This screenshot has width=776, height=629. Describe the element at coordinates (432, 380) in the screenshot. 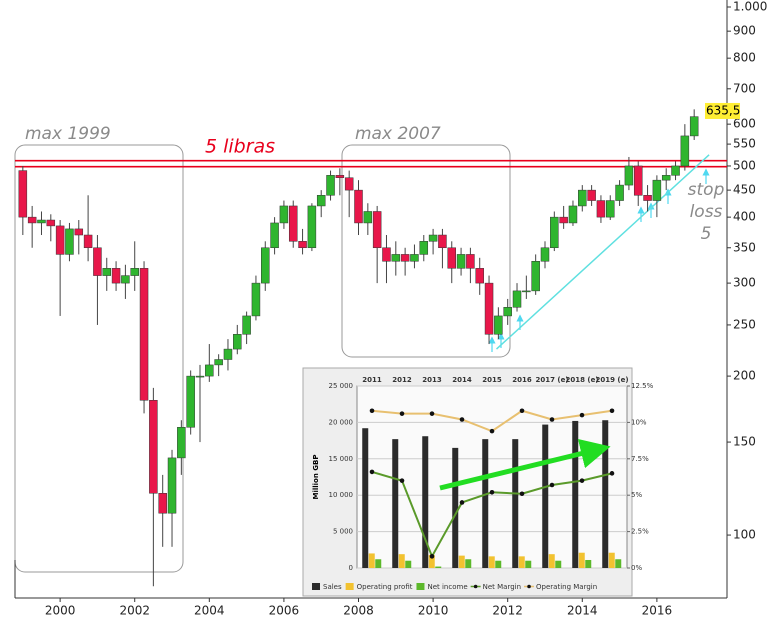

I see `x-tick-label: 2013` at that location.